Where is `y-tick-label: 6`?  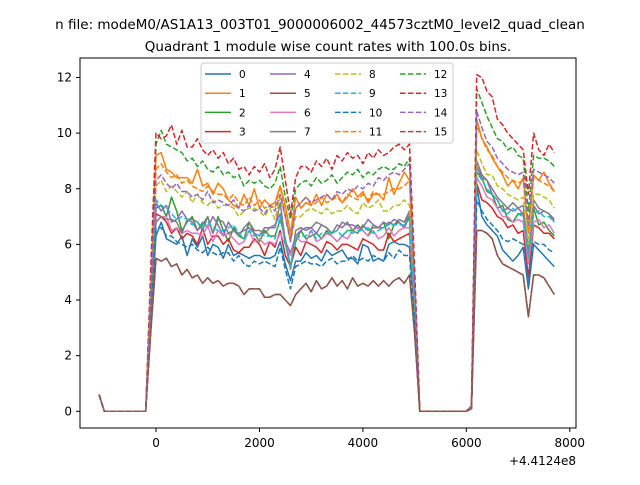
y-tick-label: 6 is located at coordinates (68, 244).